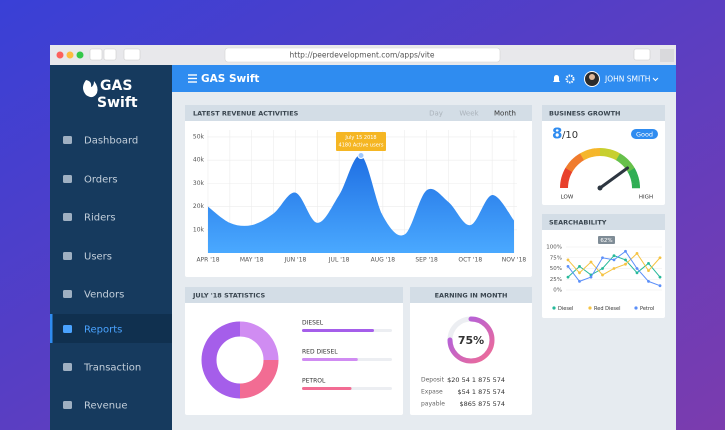  I want to click on x-tick-label: JUN '18, so click(295, 260).